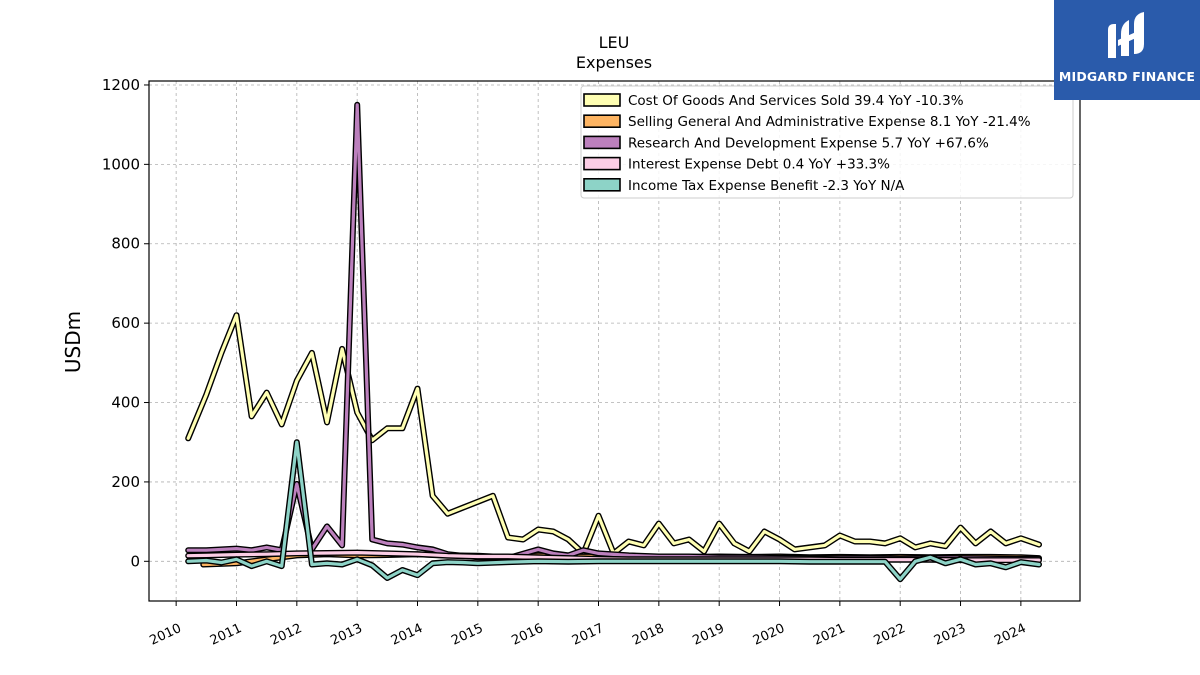  I want to click on y-tick-label: 1200, so click(121, 85).